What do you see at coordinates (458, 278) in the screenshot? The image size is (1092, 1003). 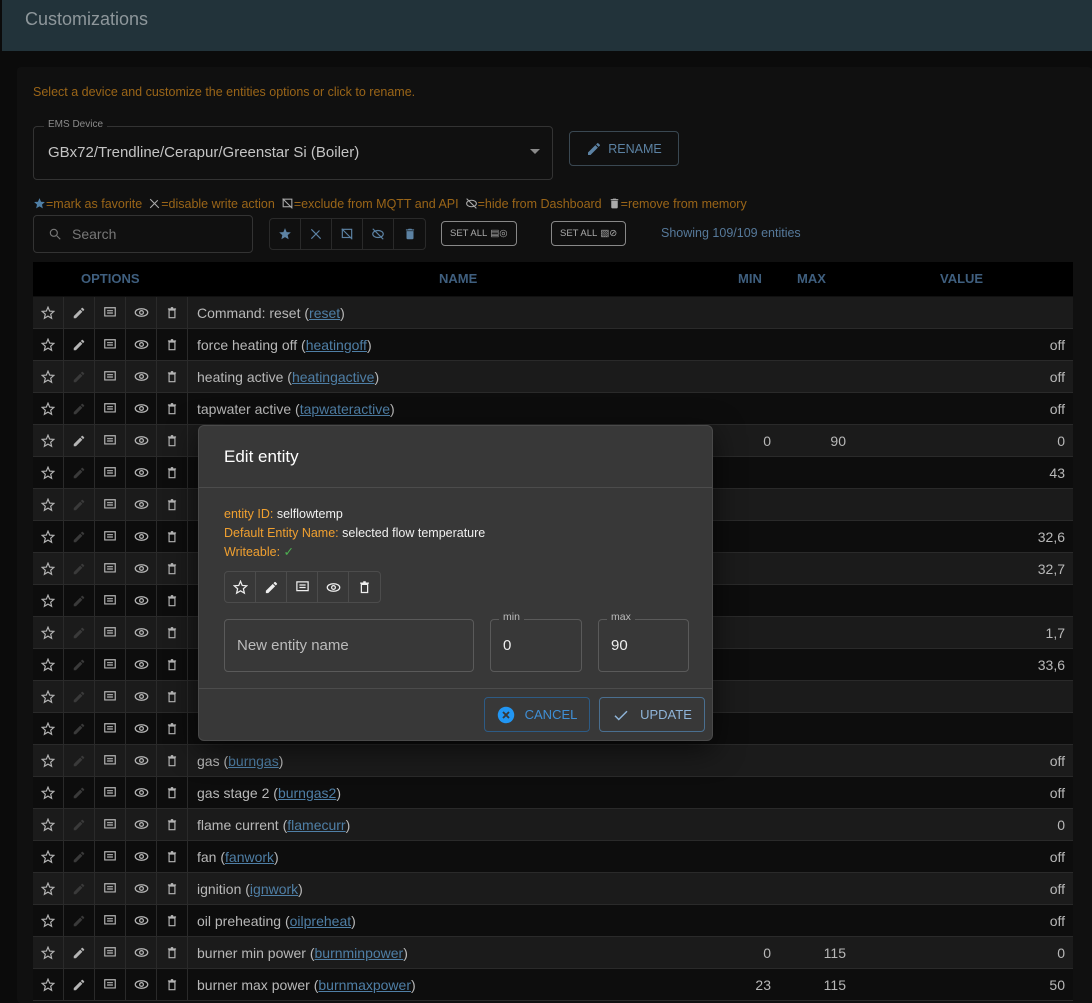 I see `col-name: NAME` at bounding box center [458, 278].